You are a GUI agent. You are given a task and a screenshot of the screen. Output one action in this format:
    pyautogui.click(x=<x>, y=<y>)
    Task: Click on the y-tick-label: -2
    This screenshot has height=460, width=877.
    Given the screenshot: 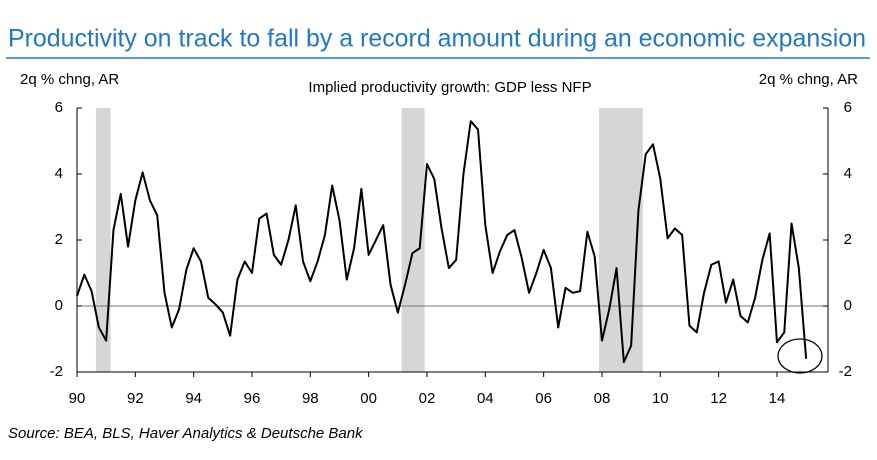 What is the action you would take?
    pyautogui.click(x=56, y=371)
    